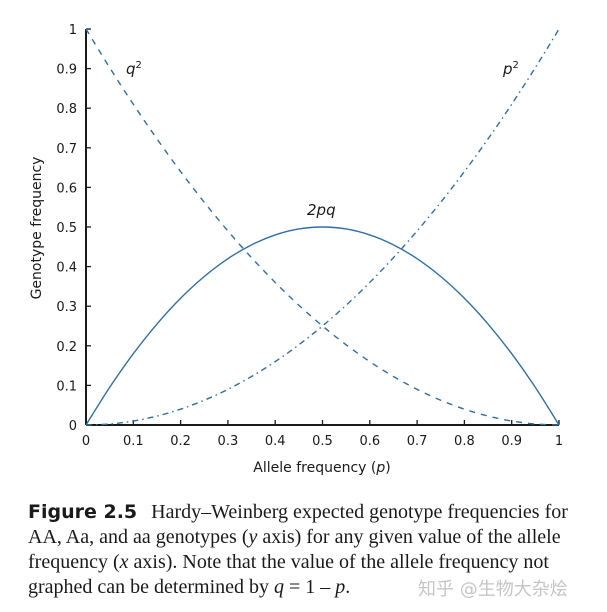 The height and width of the screenshot is (612, 607). What do you see at coordinates (369, 441) in the screenshot?
I see `x-tick-label: 0.6` at bounding box center [369, 441].